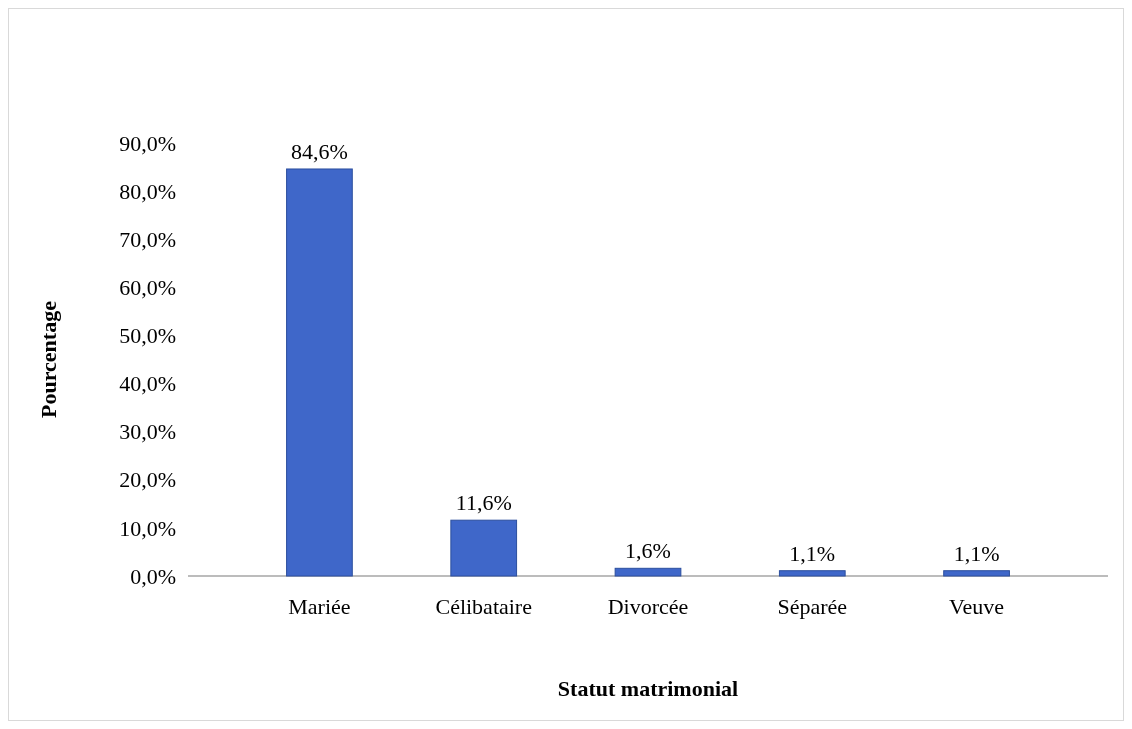  Describe the element at coordinates (483, 606) in the screenshot. I see `x-tick-label: Célibataire` at that location.